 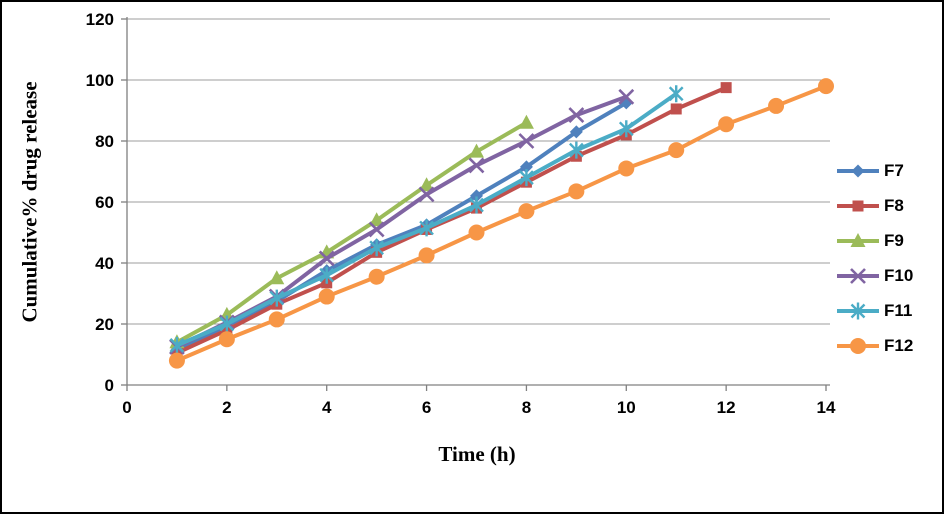 What do you see at coordinates (894, 170) in the screenshot?
I see `legend-label: F7` at bounding box center [894, 170].